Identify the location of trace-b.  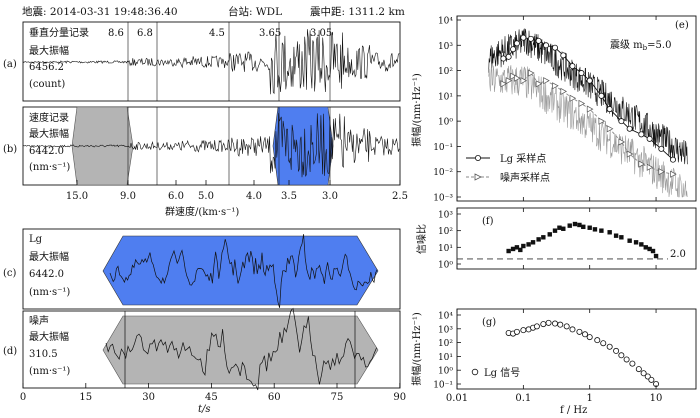
(211, 145).